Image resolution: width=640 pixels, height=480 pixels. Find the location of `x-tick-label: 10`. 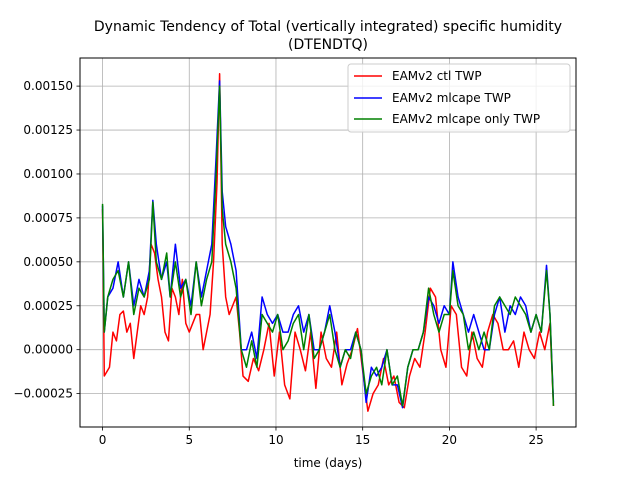

x-tick-label: 10 is located at coordinates (275, 440).